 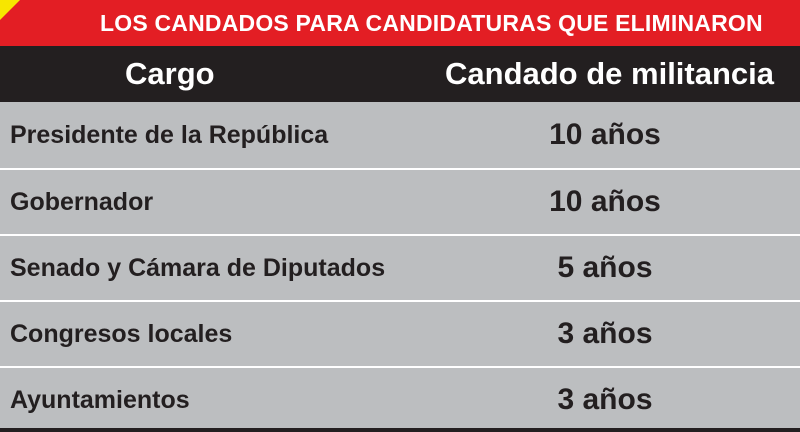 What do you see at coordinates (169, 134) in the screenshot?
I see `cell-cargo: Presidente de la República` at bounding box center [169, 134].